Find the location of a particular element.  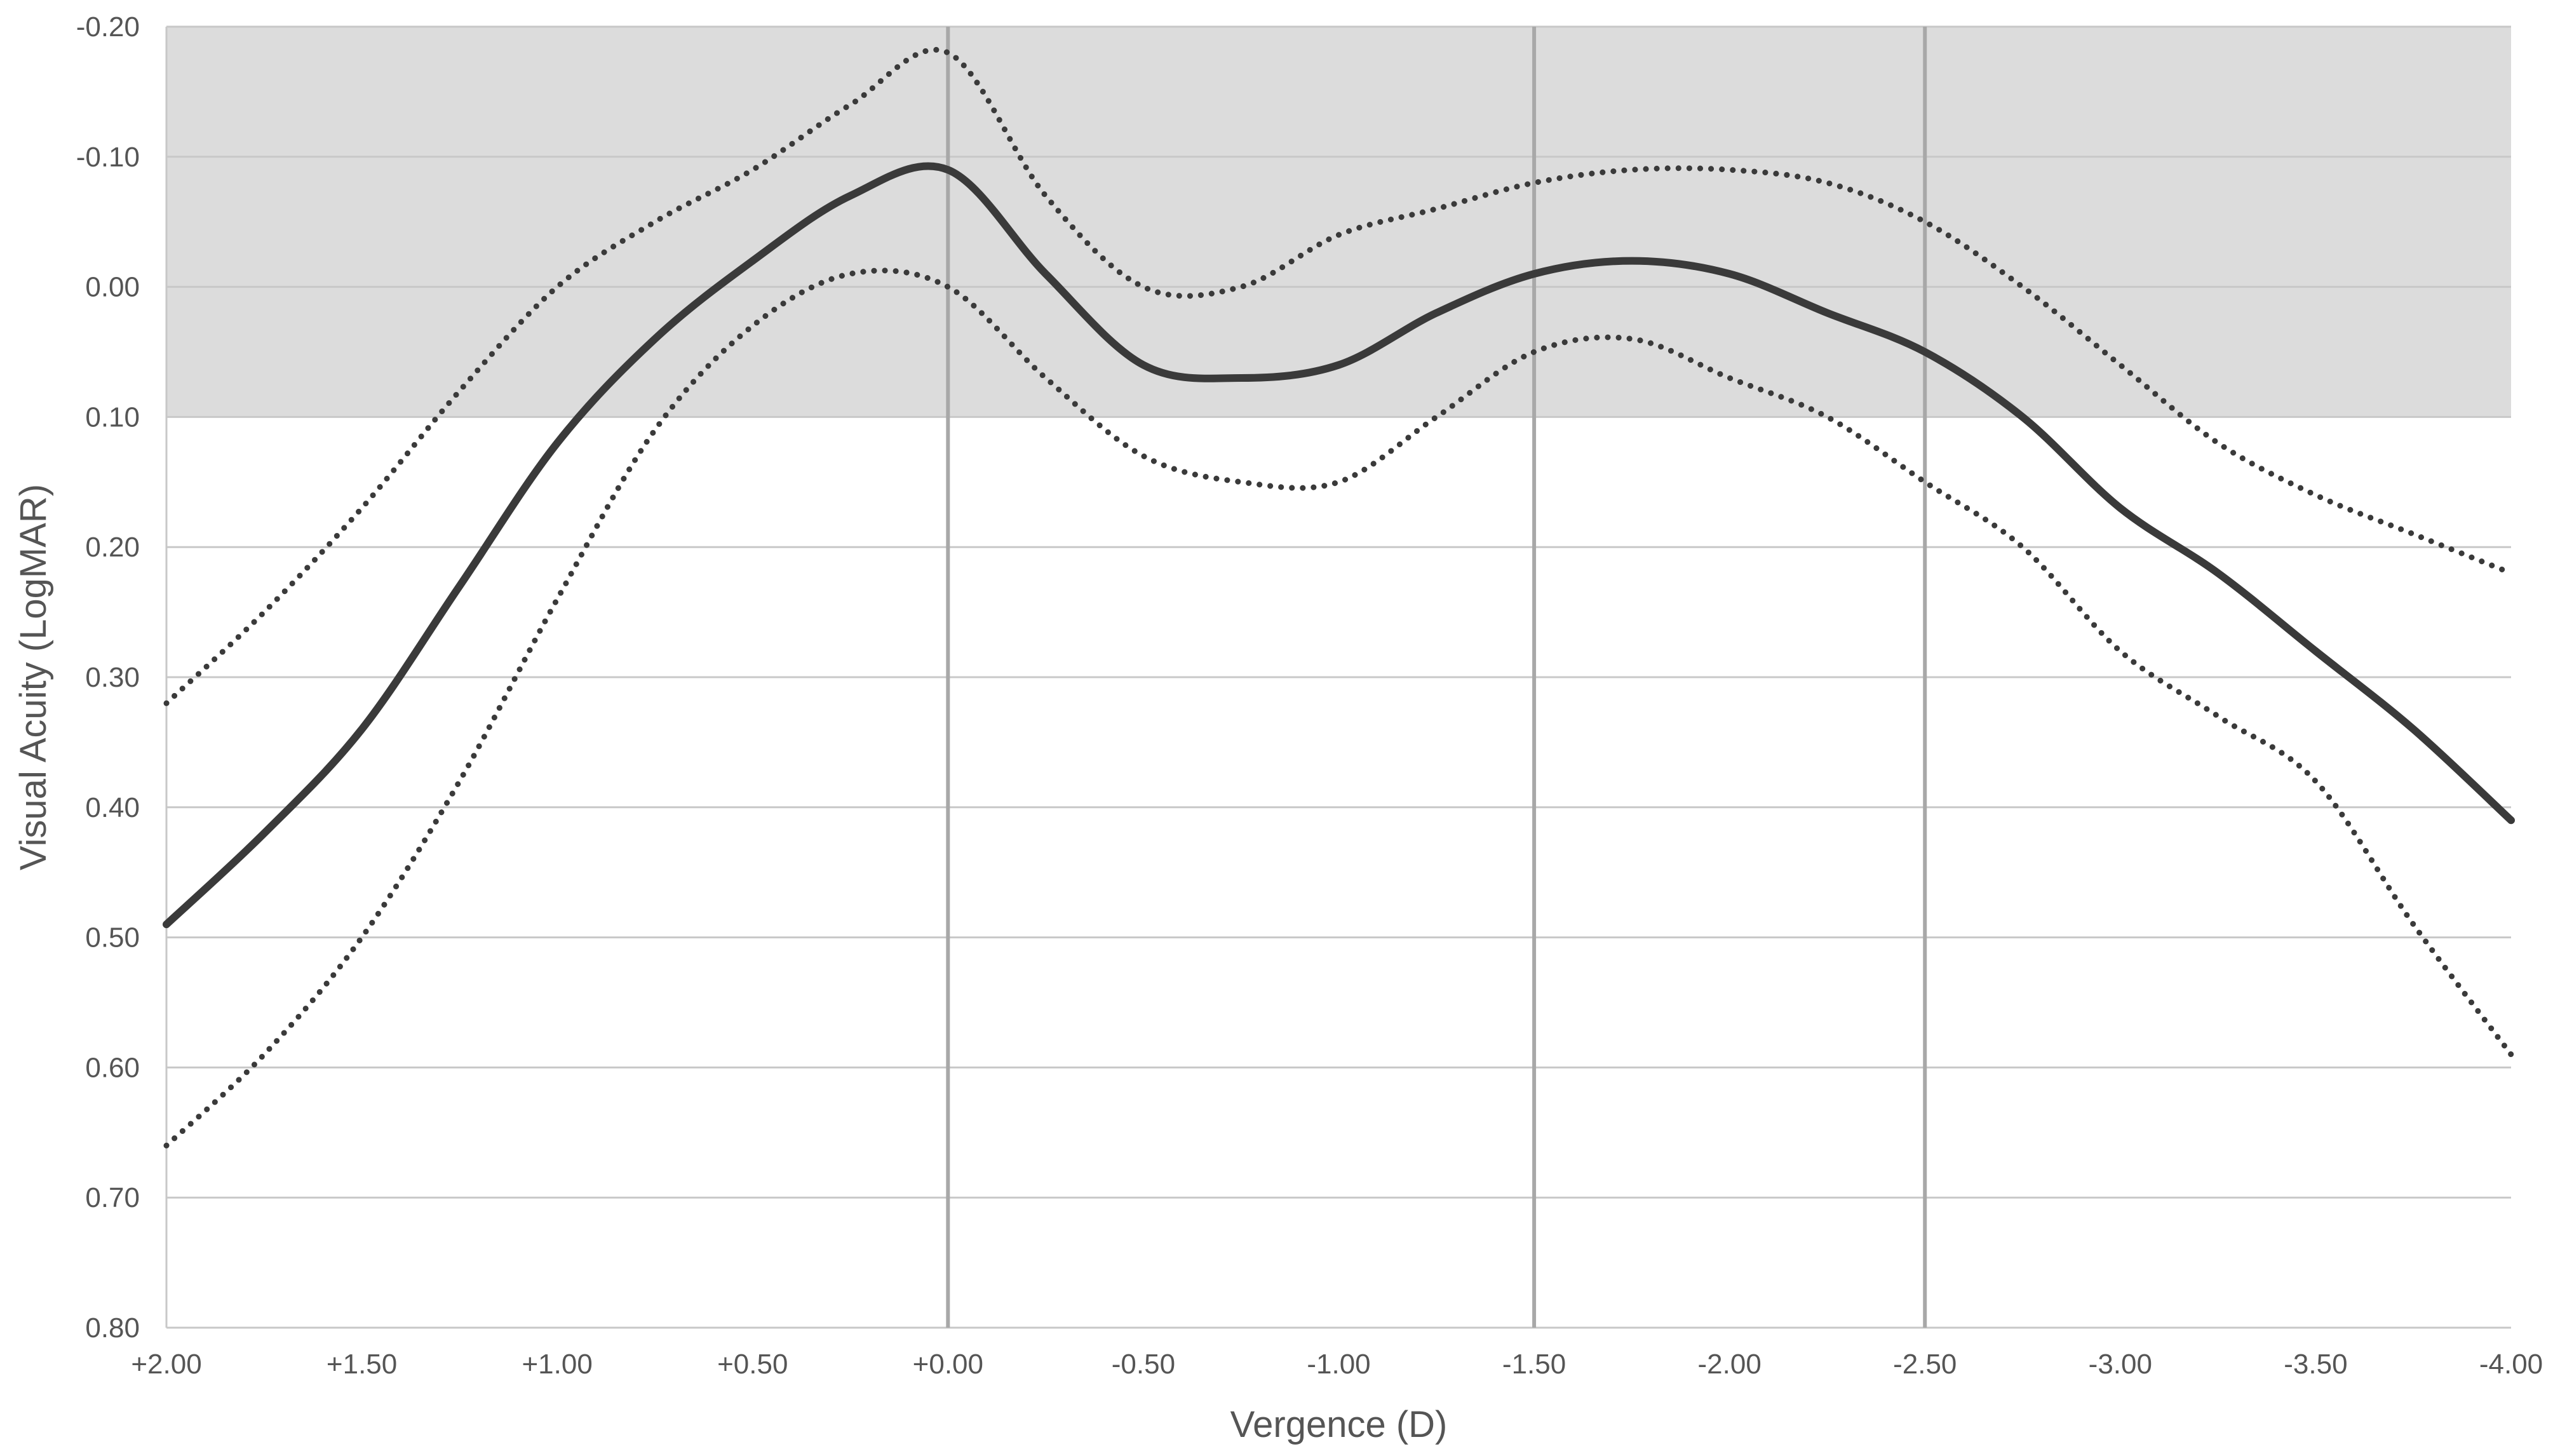

x-tick-label: -2.50 is located at coordinates (1925, 1365).